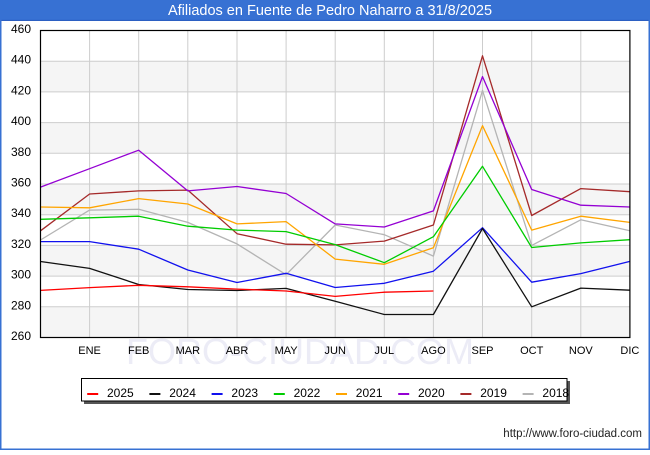 The image size is (650, 455). Describe the element at coordinates (493, 393) in the screenshot. I see `svg-text: 2019` at that location.